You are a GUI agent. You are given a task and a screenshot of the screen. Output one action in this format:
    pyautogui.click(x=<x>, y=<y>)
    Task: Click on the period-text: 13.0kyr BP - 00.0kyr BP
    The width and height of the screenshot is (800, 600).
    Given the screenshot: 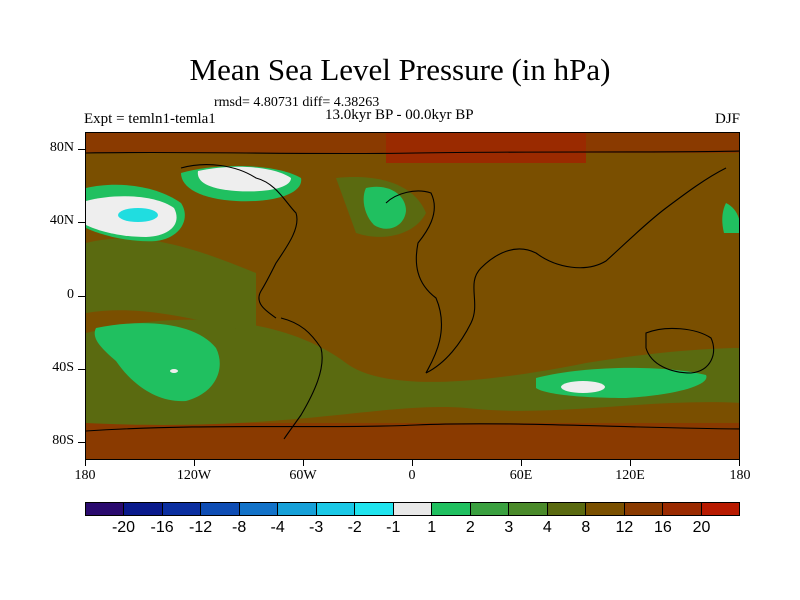 What is the action you would take?
    pyautogui.click(x=399, y=115)
    